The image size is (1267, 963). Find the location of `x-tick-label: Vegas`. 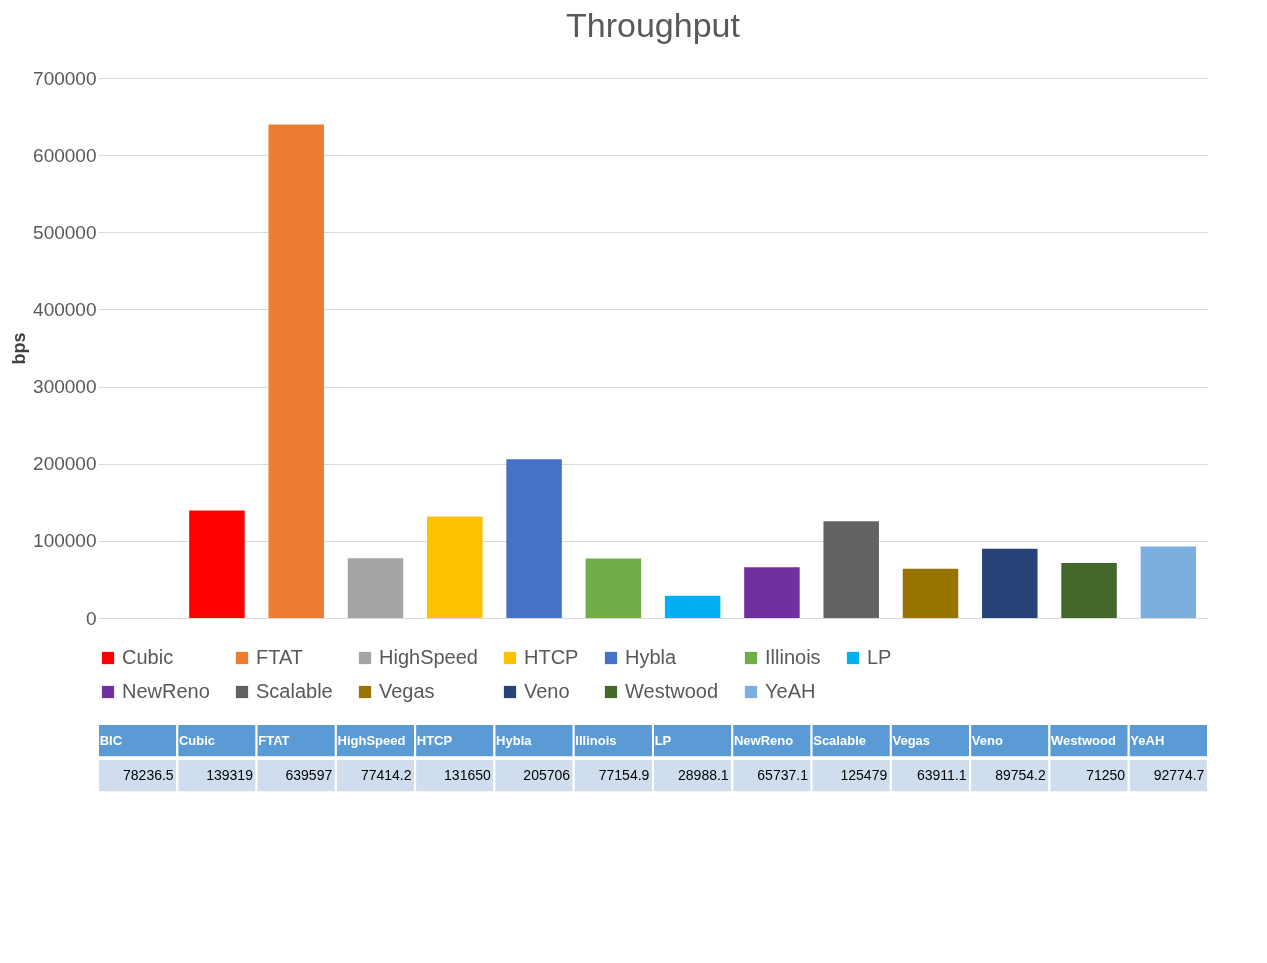

x-tick-label: Vegas is located at coordinates (911, 740).